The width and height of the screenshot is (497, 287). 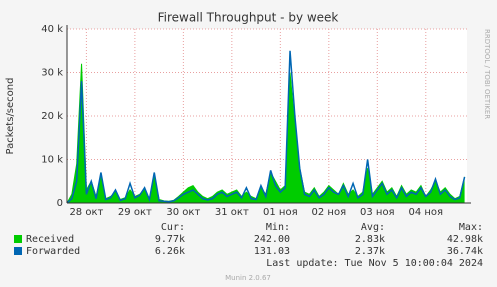 I want to click on legend-label: Received, so click(x=50, y=239).